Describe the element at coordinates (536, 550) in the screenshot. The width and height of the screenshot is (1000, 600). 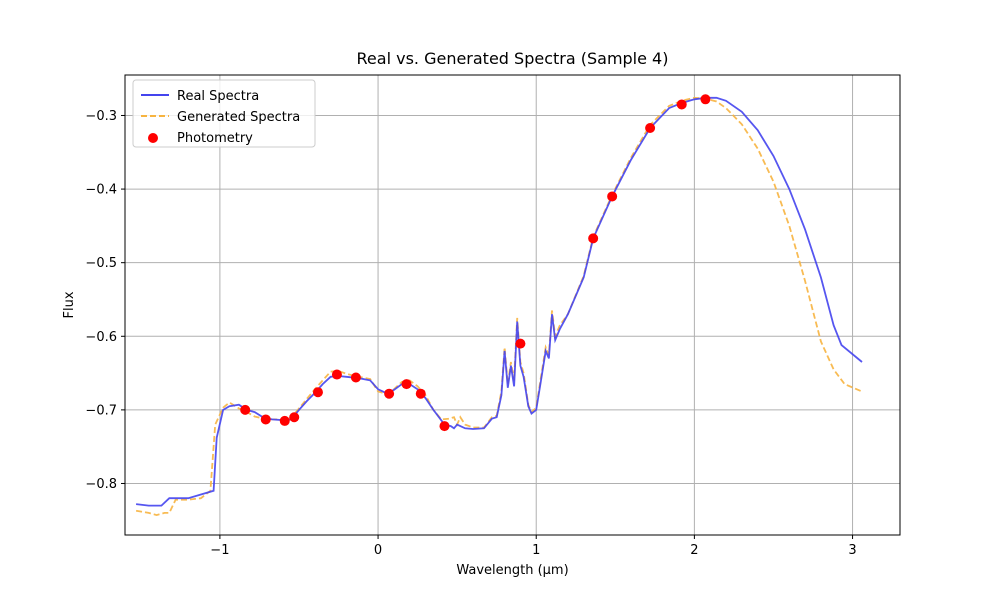
I see `x-tick-label: 1` at that location.